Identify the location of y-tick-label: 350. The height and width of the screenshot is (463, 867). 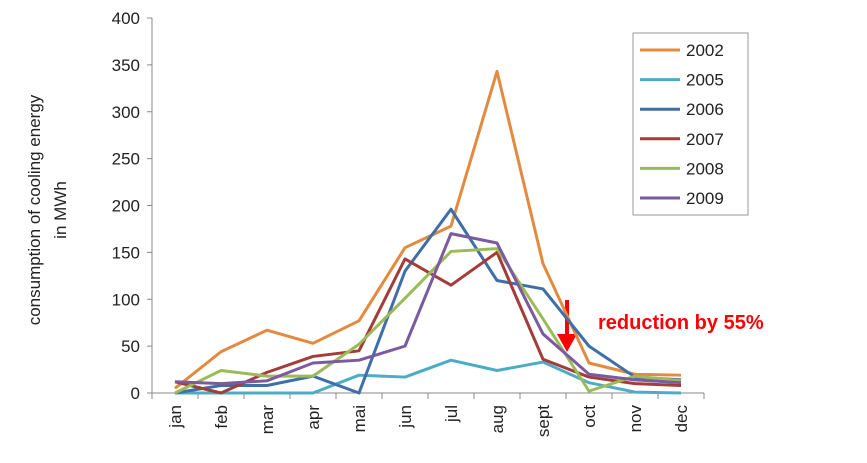
(126, 65).